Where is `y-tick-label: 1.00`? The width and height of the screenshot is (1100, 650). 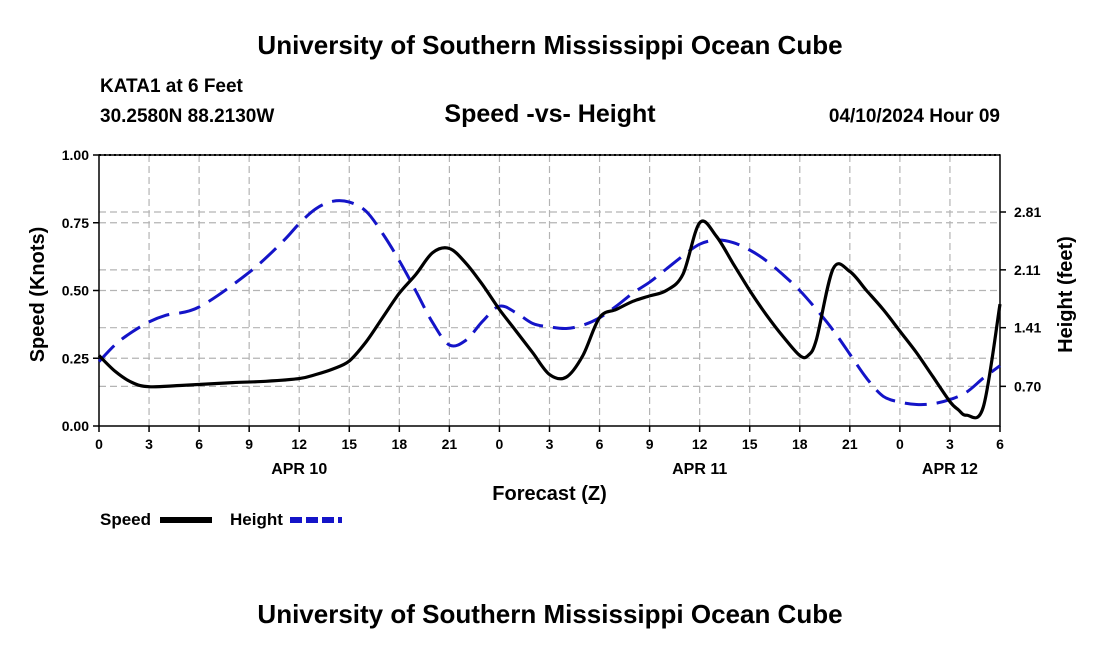
y-tick-label: 1.00 is located at coordinates (75, 155).